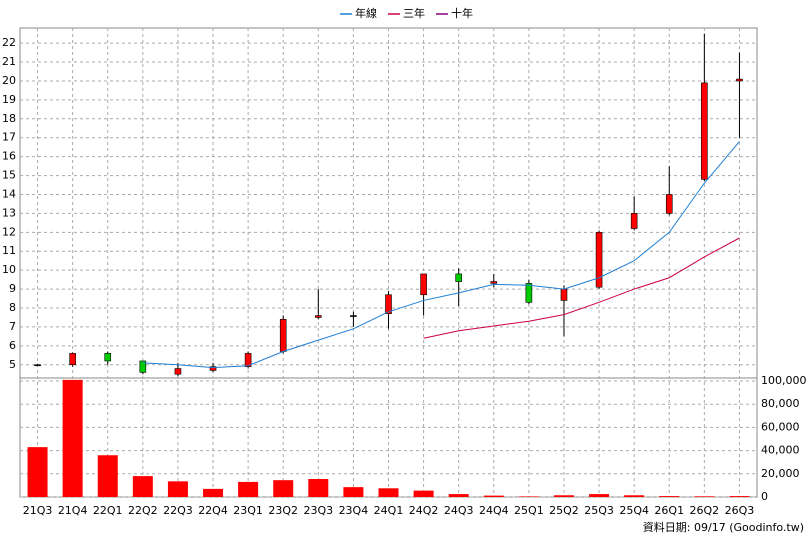 This screenshot has width=808, height=540. Describe the element at coordinates (723, 527) in the screenshot. I see `source-annotation: 資料日期: 09/17 (Goodinfo.tw)` at that location.